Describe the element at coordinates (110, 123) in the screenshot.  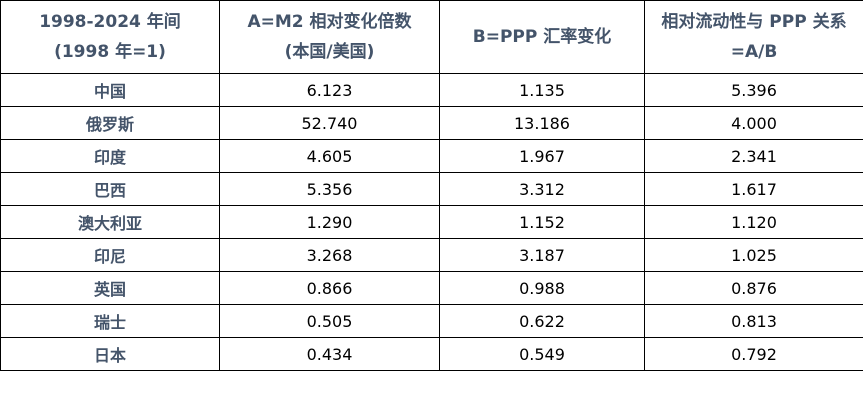
I see `country-cell: 俄罗斯` at that location.